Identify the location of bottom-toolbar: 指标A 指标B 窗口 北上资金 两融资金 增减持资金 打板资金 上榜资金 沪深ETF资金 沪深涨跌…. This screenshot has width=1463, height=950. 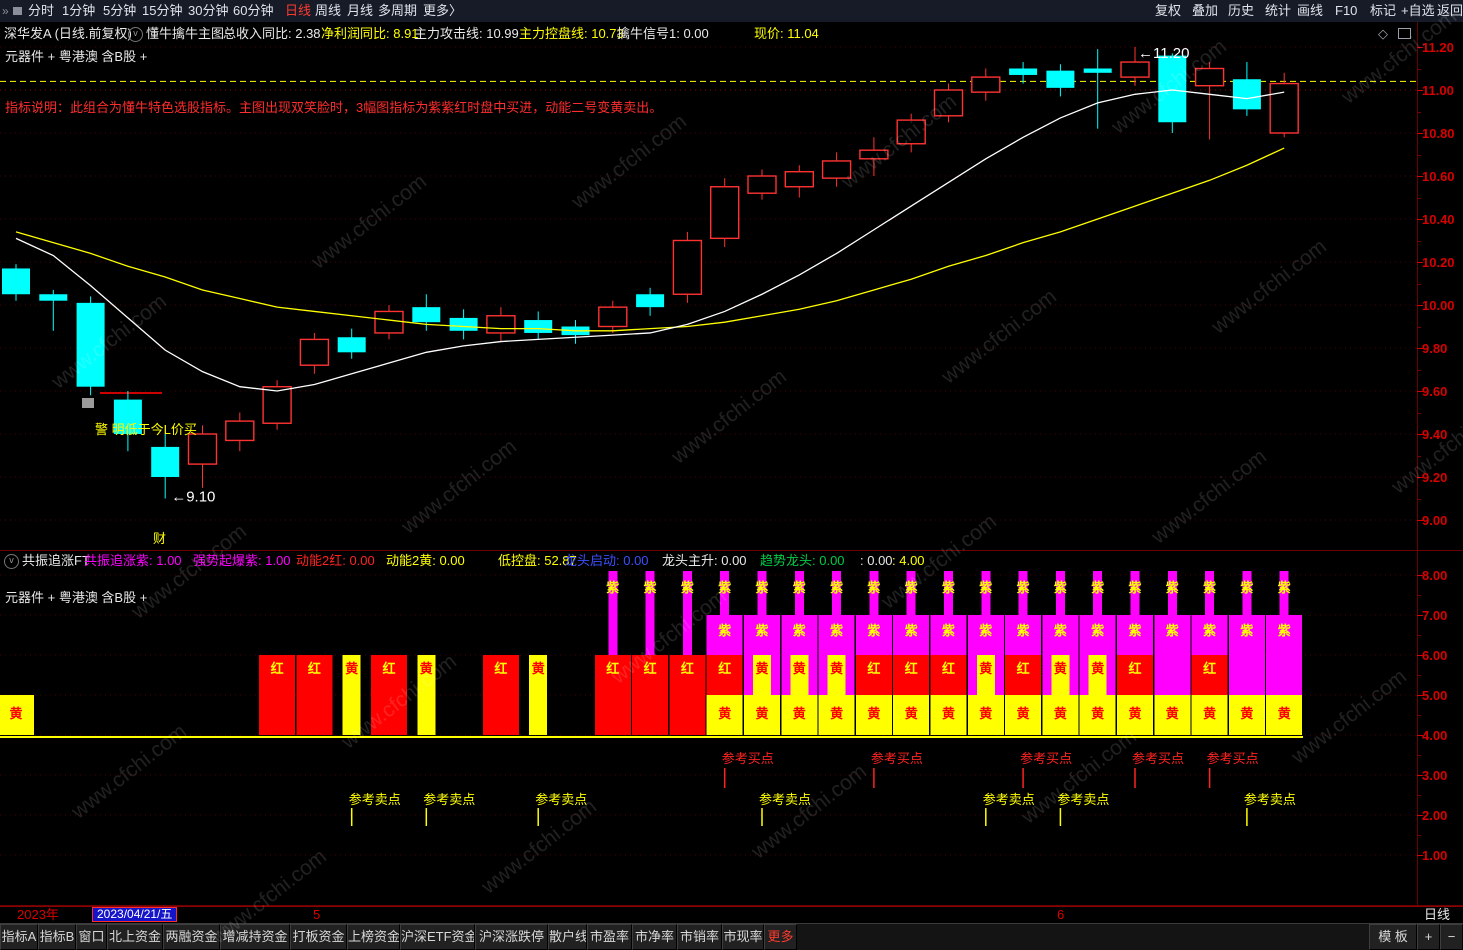
(731, 936).